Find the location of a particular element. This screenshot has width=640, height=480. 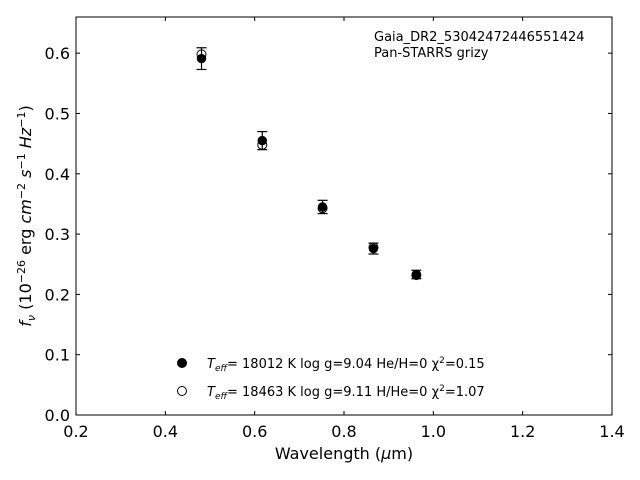

y-tick-label: 0.6 is located at coordinates (57, 53).